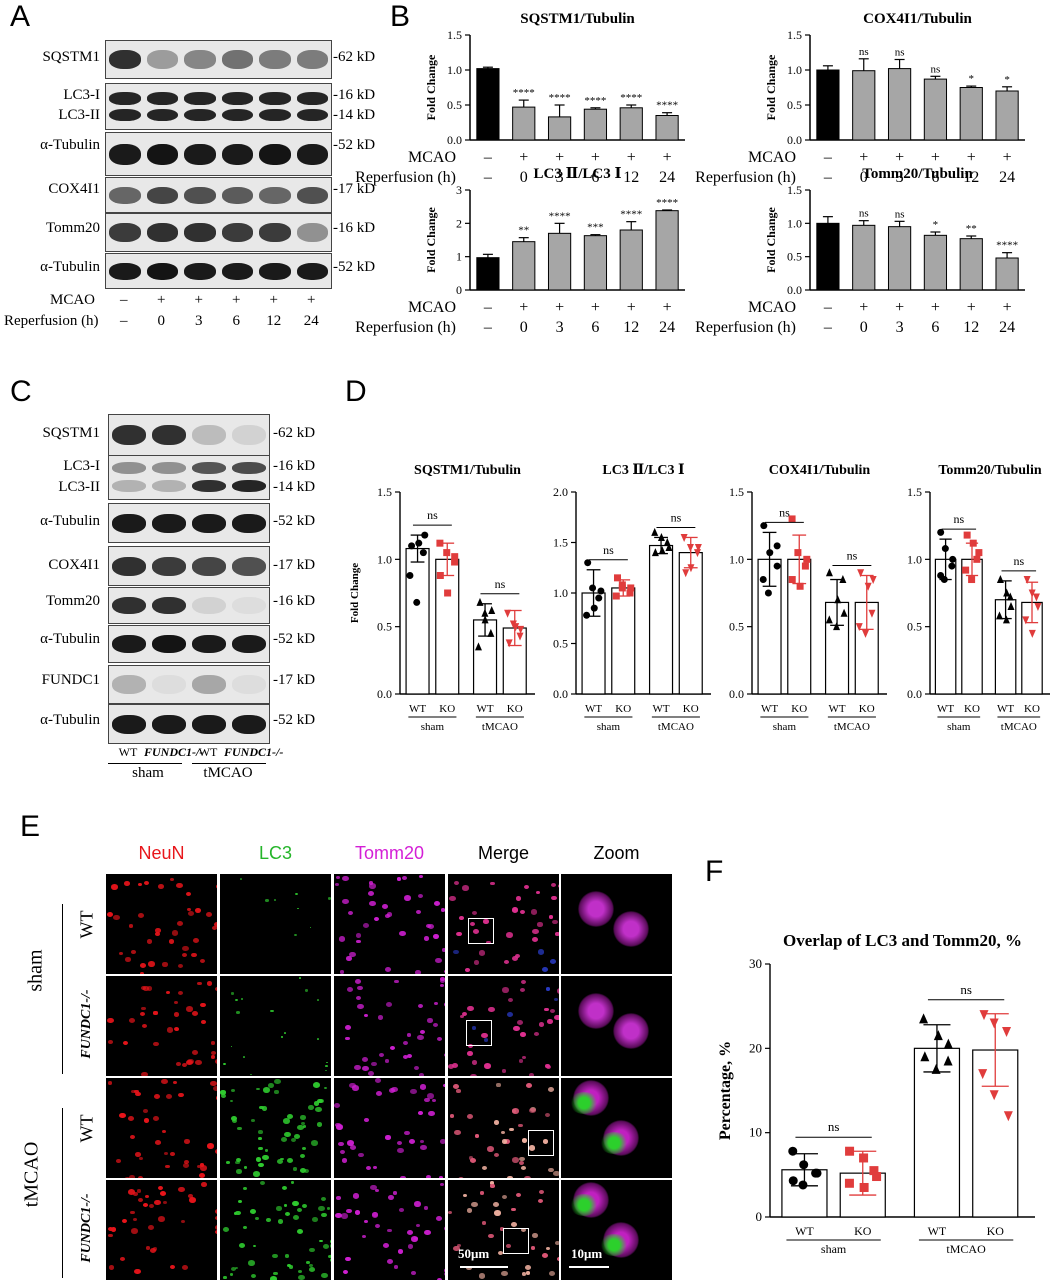 The height and width of the screenshot is (1280, 1060). What do you see at coordinates (70, 639) in the screenshot?
I see `blot-protein-label: α-Tubulin` at bounding box center [70, 639].